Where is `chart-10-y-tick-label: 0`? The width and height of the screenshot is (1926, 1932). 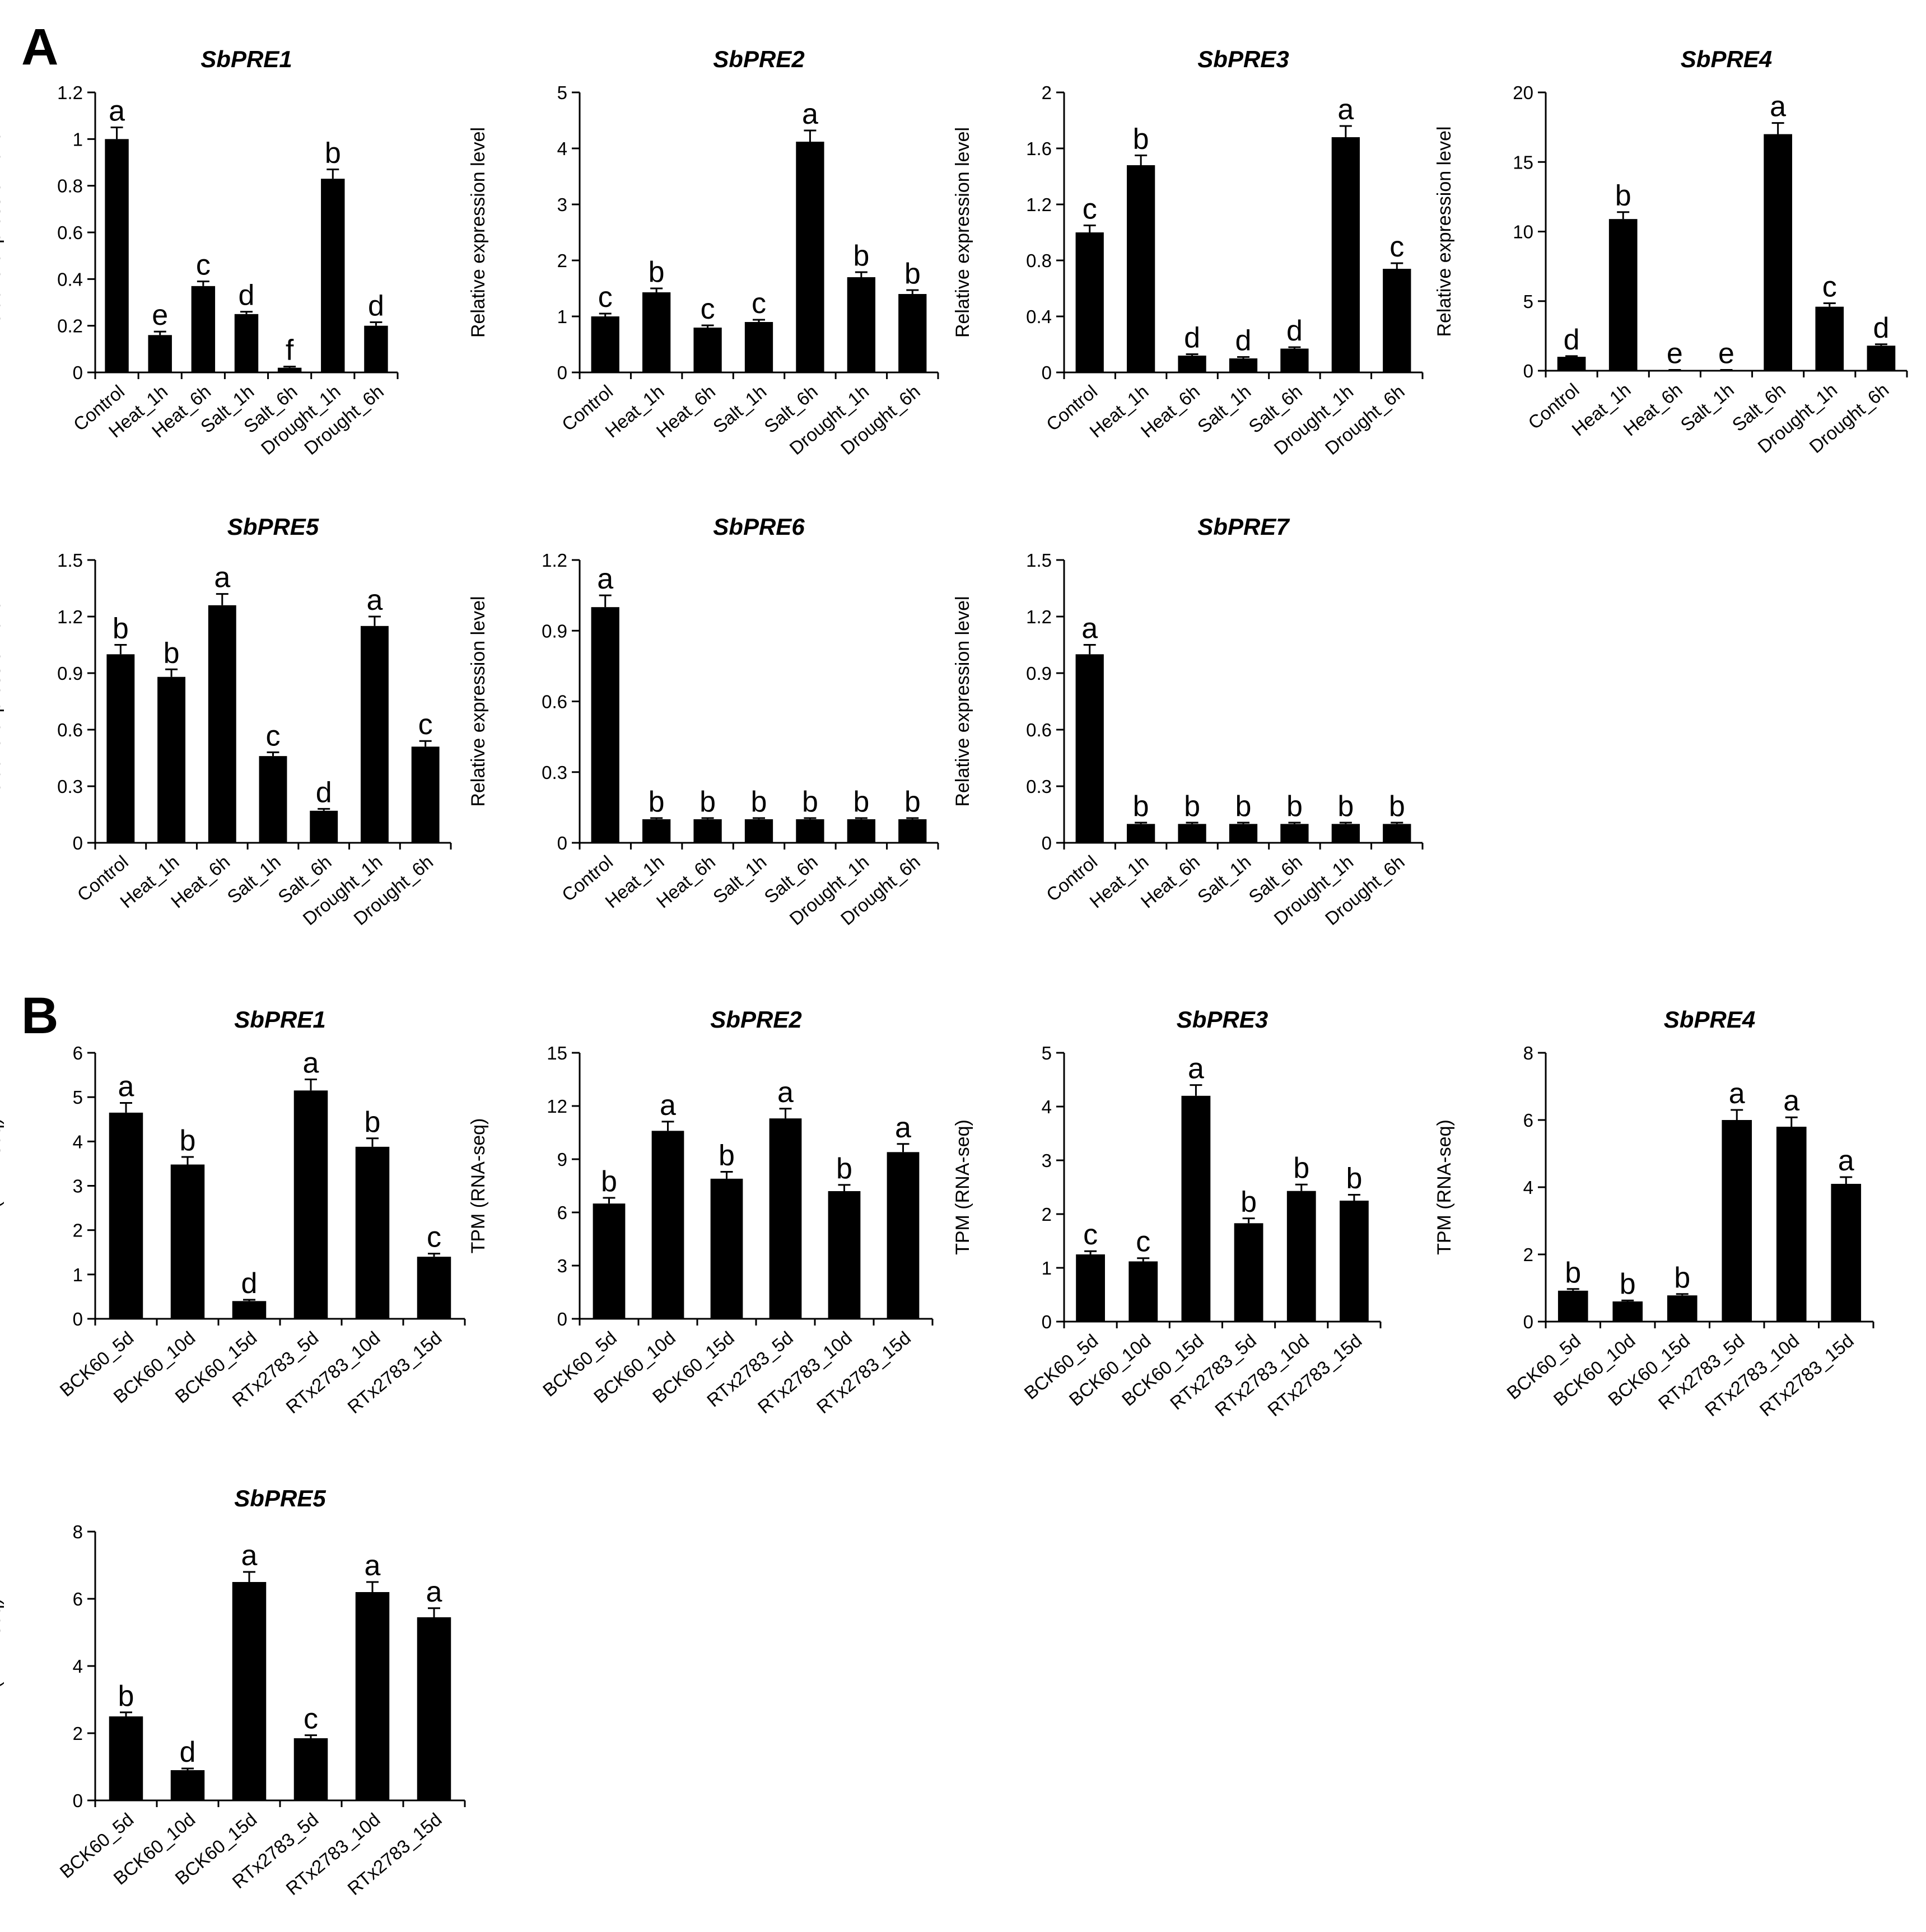
chart-10-y-tick-label: 0 is located at coordinates (1047, 1322).